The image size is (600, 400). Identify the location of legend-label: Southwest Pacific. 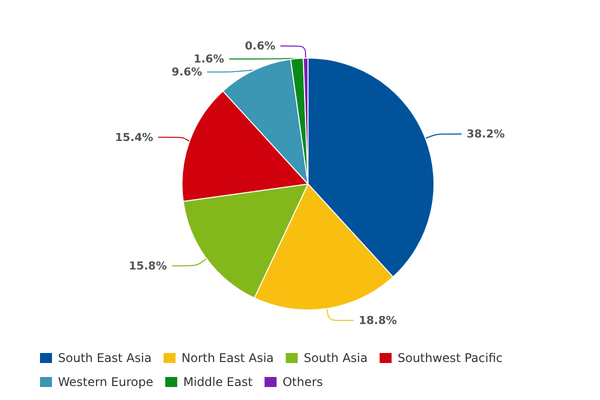
(450, 358).